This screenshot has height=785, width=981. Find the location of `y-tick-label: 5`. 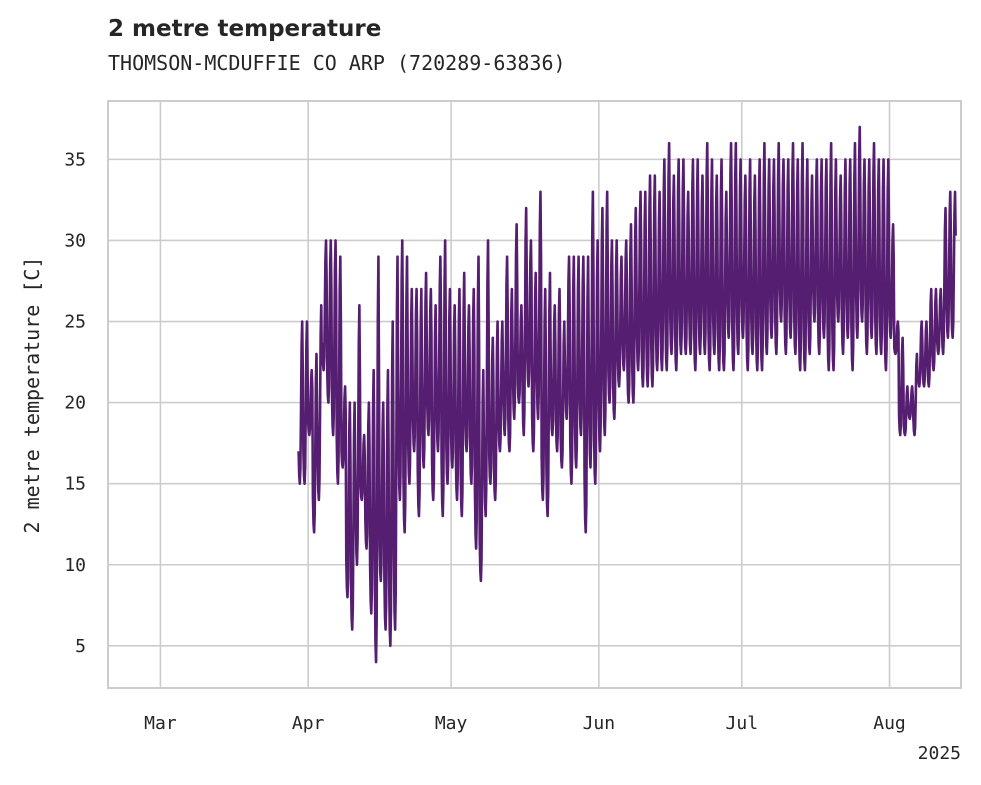

y-tick-label: 5 is located at coordinates (80, 646).